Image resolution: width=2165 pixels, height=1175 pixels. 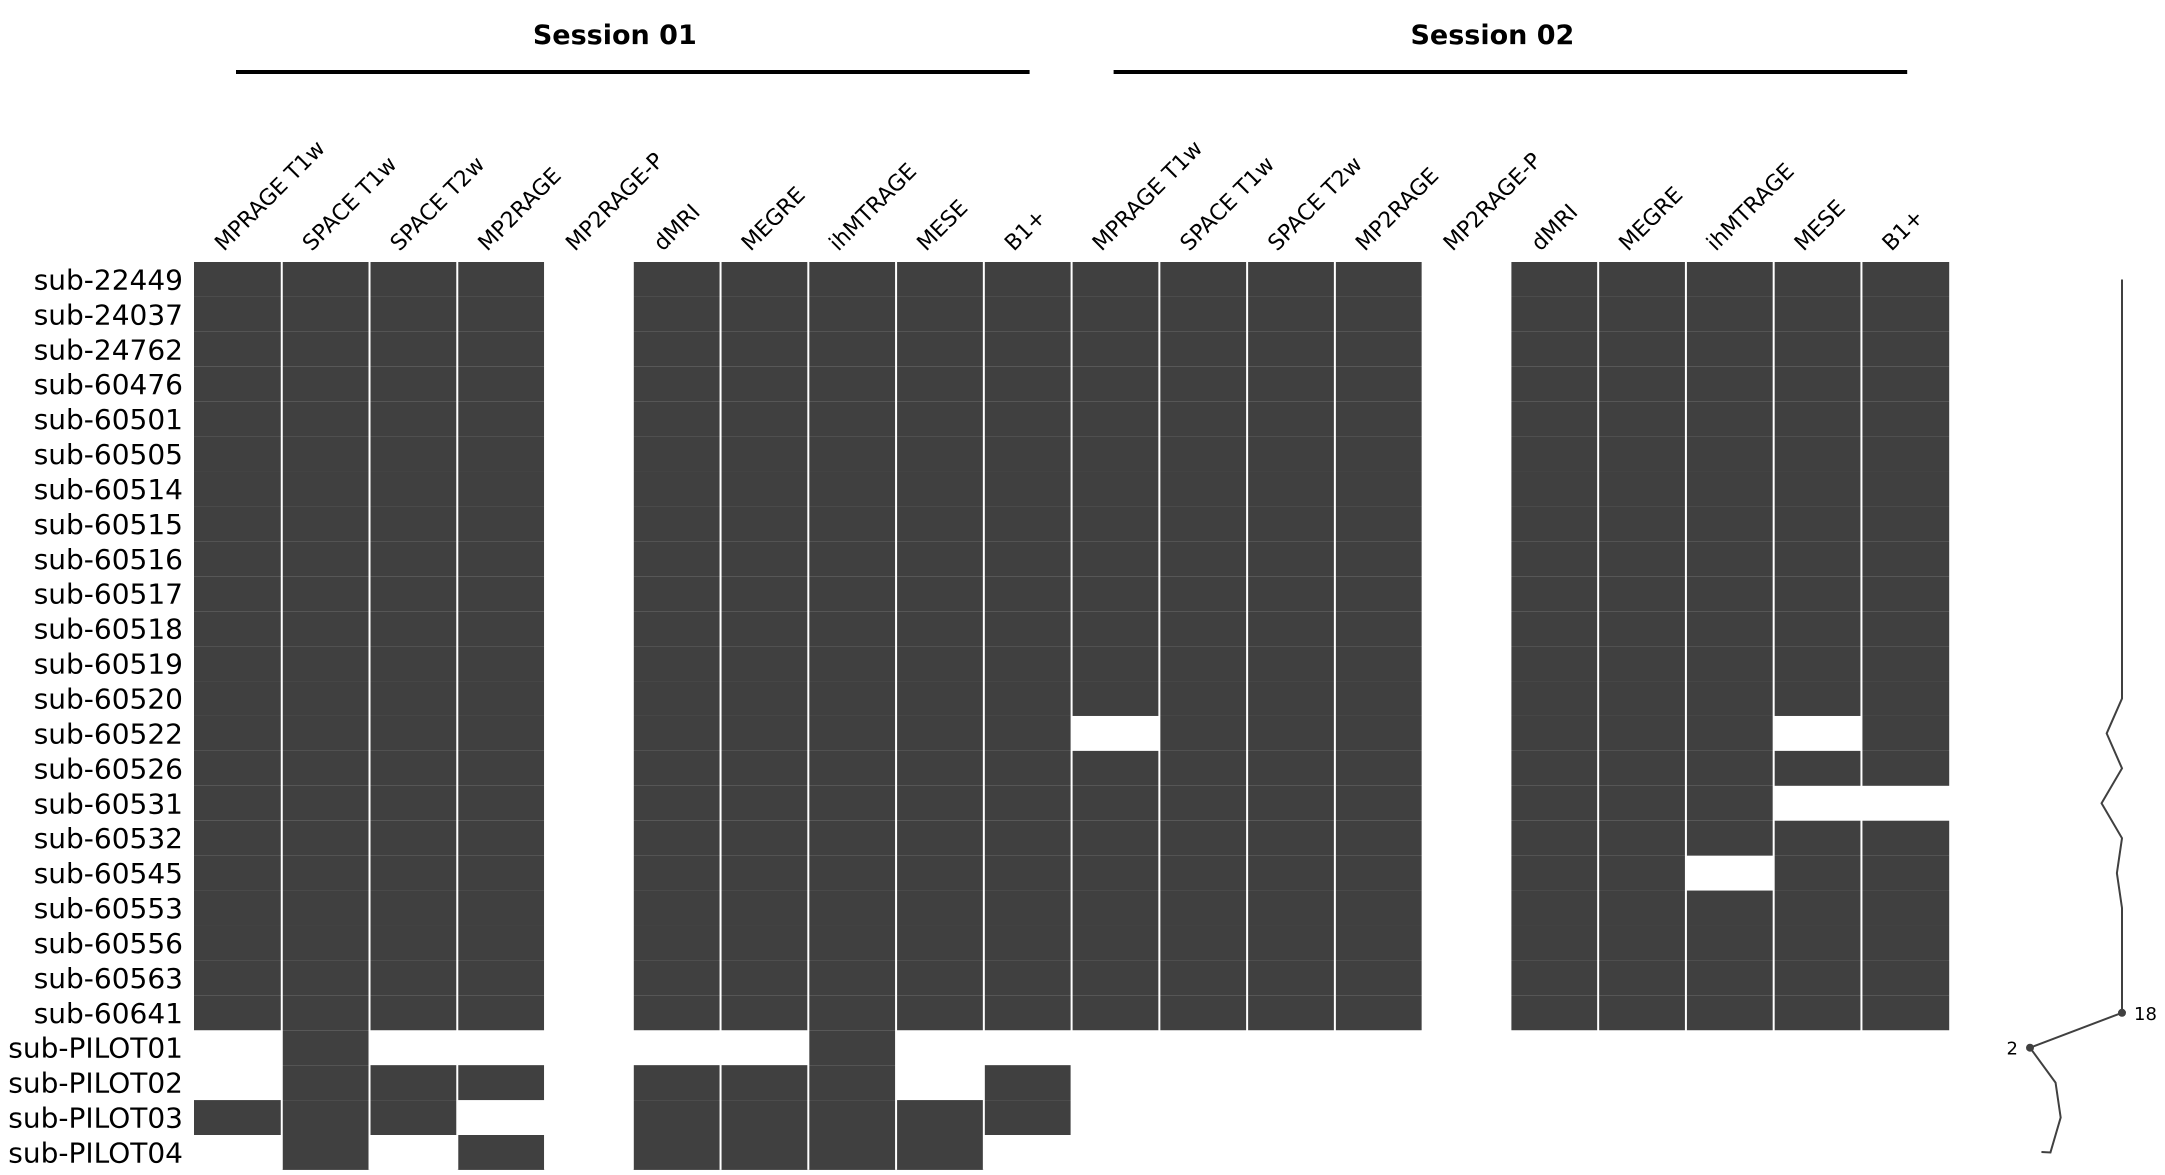 What do you see at coordinates (108, 978) in the screenshot?
I see `row-label: sub-60563` at bounding box center [108, 978].